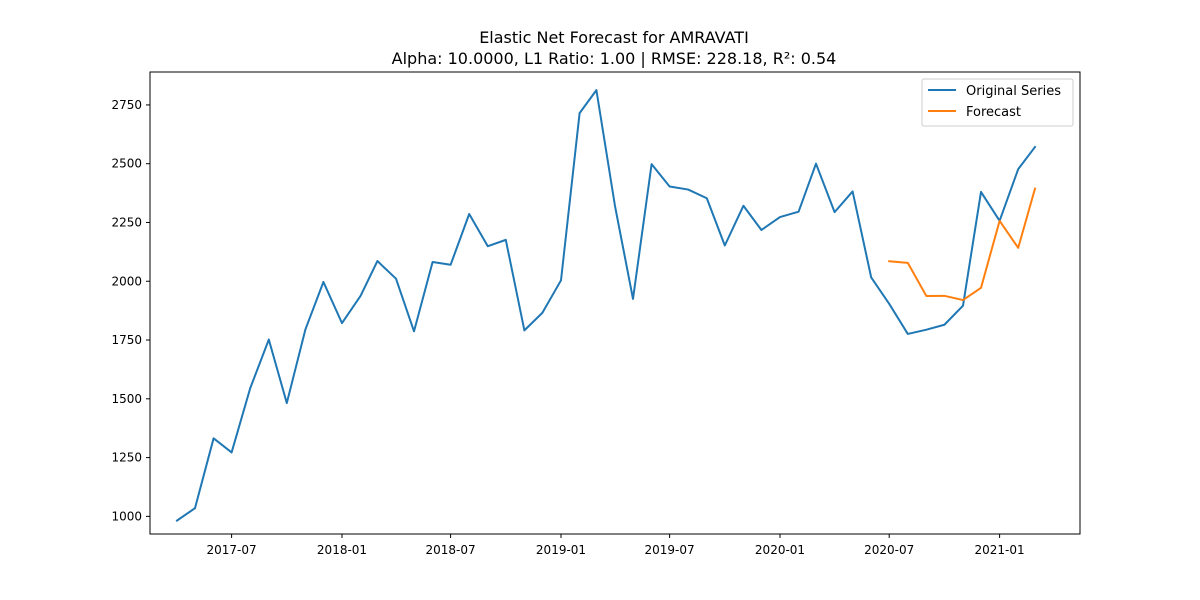  Describe the element at coordinates (126, 458) in the screenshot. I see `y-tick-label-1250: 1250` at that location.